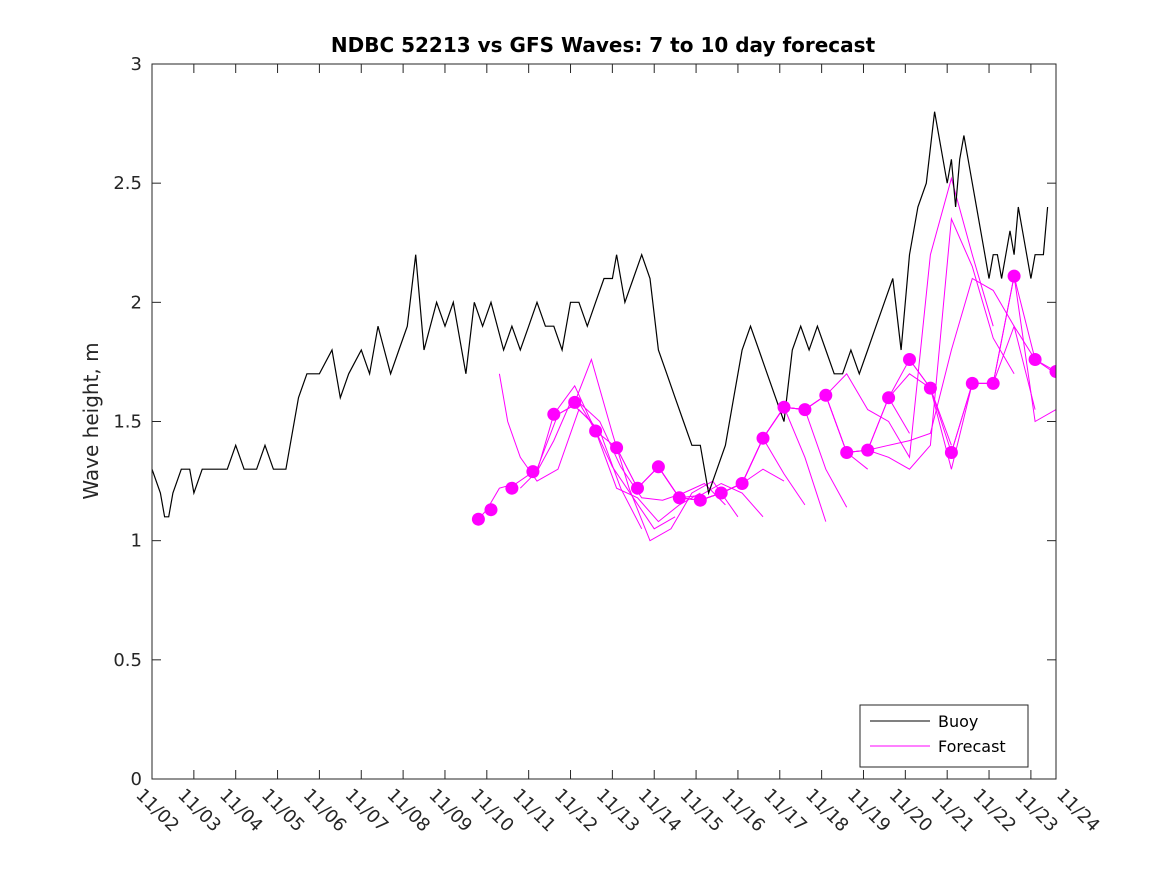 The height and width of the screenshot is (875, 1167). What do you see at coordinates (136, 779) in the screenshot?
I see `y-tick-label: 0` at bounding box center [136, 779].